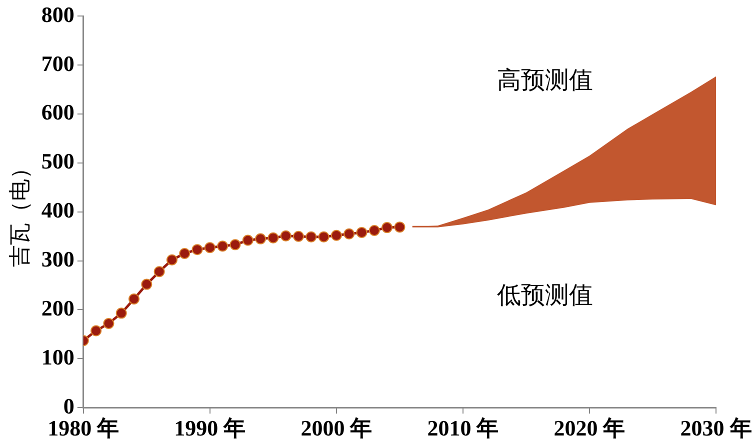 Image resolution: width=756 pixels, height=446 pixels. What do you see at coordinates (210, 427) in the screenshot?
I see `x-tick-label: 1990 年` at bounding box center [210, 427].